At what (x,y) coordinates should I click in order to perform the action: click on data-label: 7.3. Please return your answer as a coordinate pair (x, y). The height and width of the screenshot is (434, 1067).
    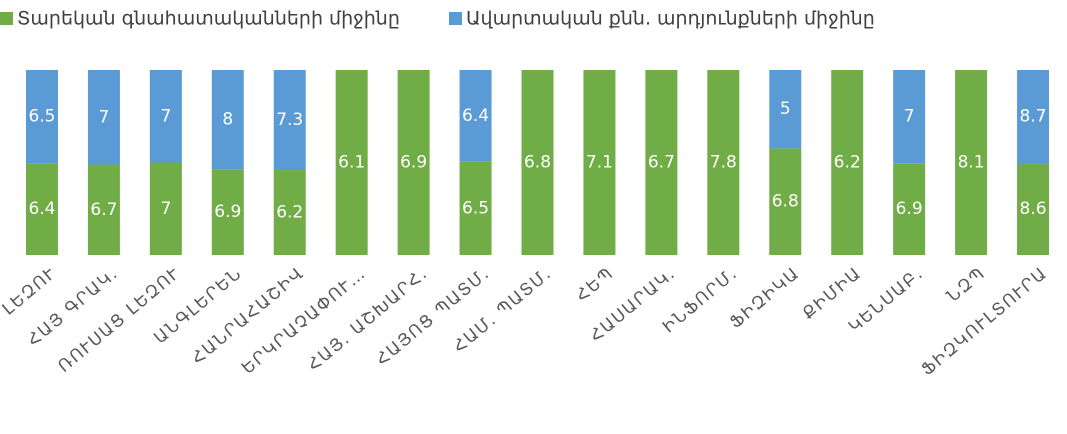
    Looking at the image, I should click on (289, 120).